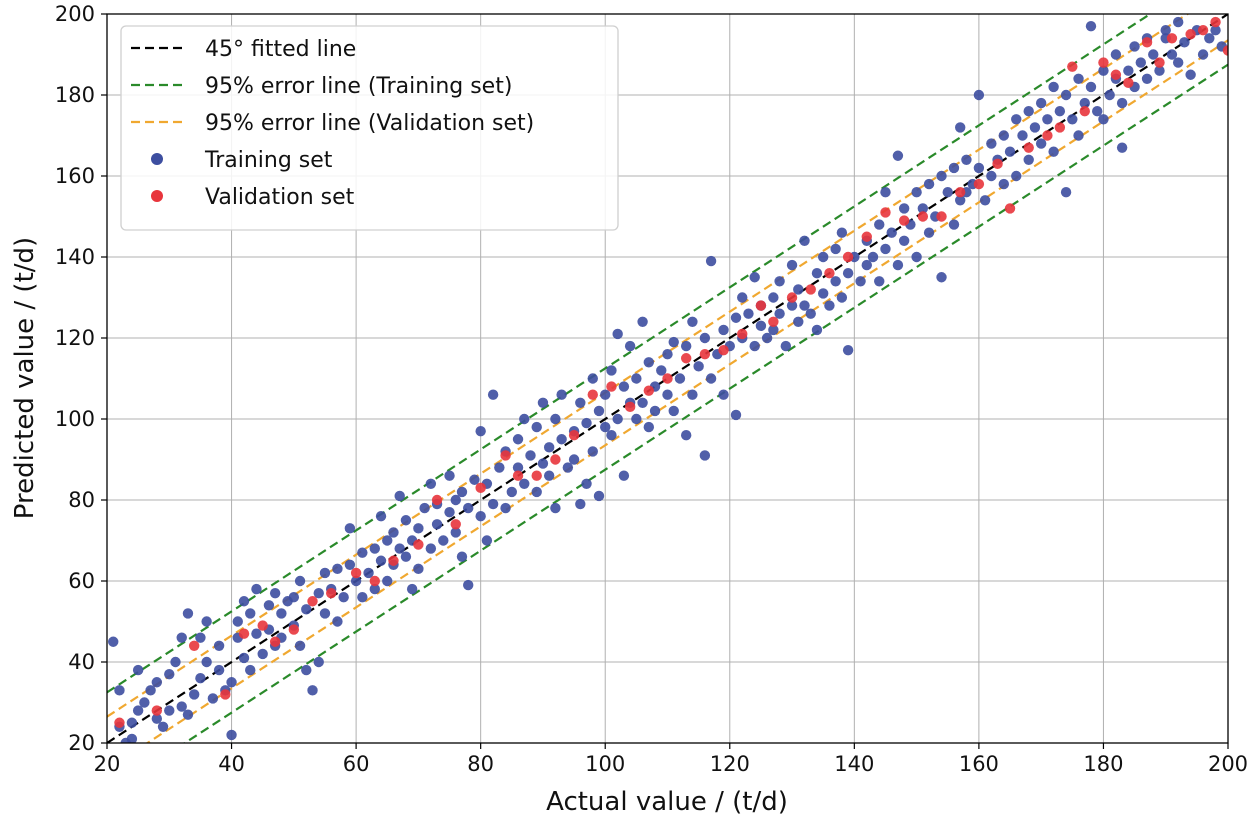 This screenshot has width=1255, height=821. I want to click on legend-entry: Training set, so click(242, 160).